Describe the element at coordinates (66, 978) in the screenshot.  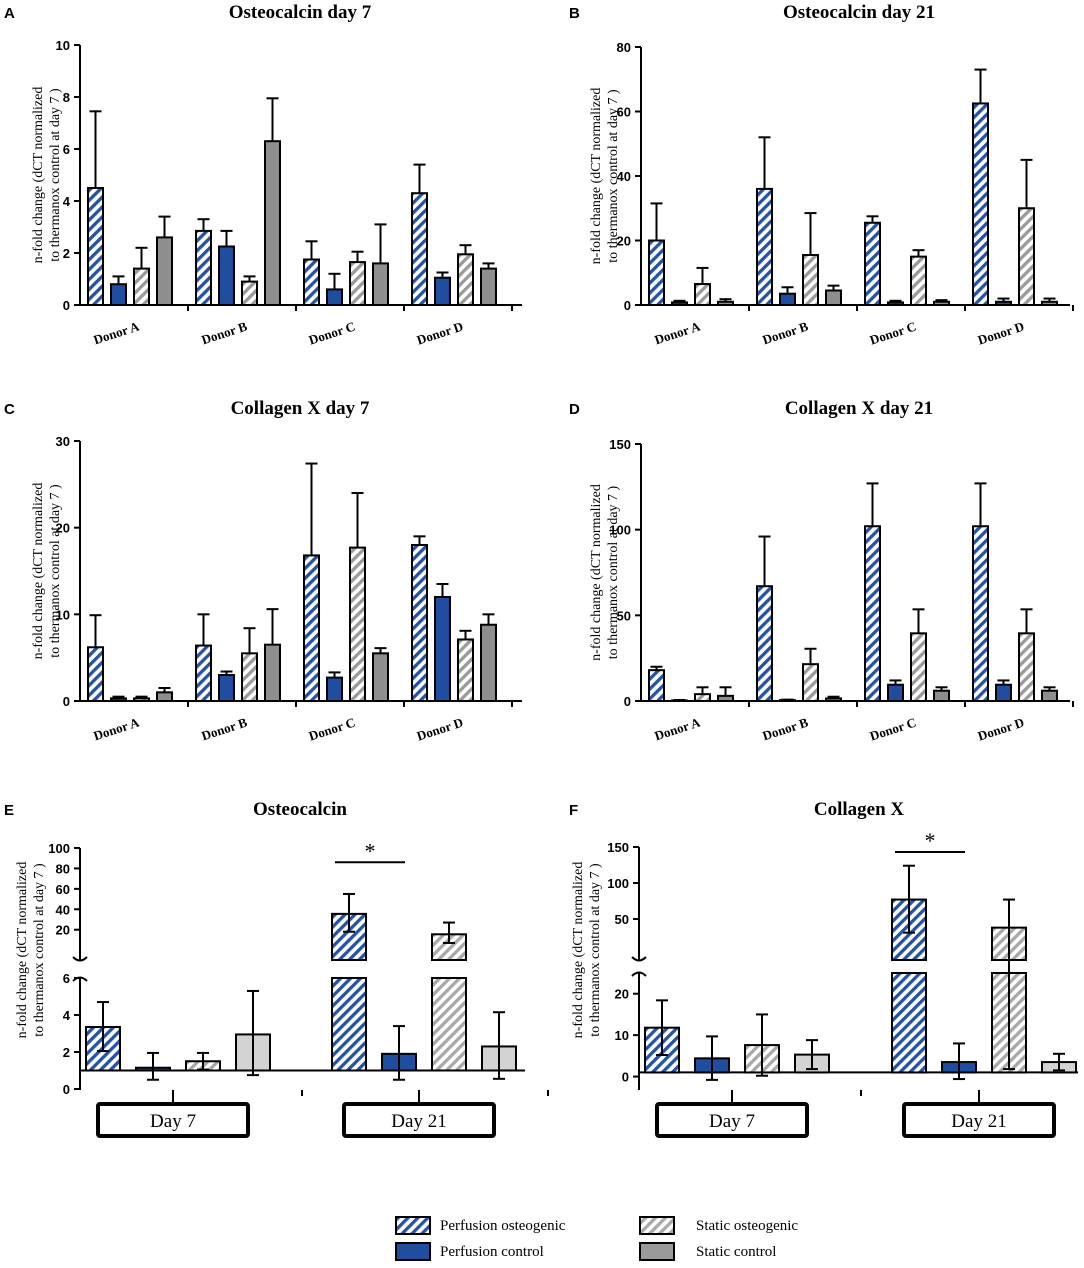
I see `y-tick-label: 6` at that location.